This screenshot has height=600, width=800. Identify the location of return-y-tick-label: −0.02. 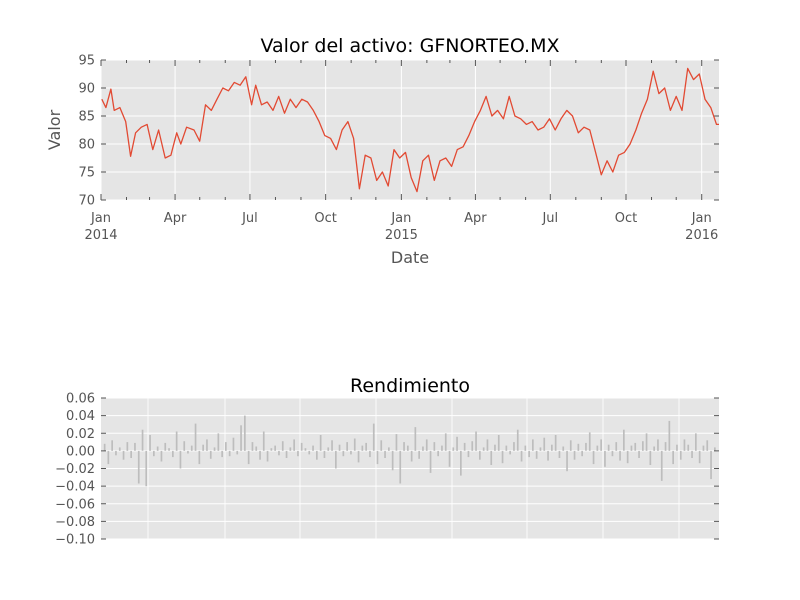
(75, 469).